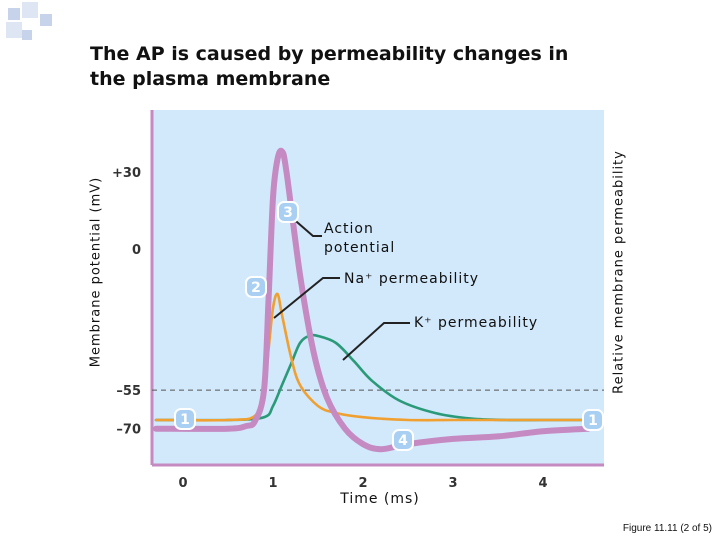 Image resolution: width=720 pixels, height=540 pixels. Describe the element at coordinates (411, 279) in the screenshot. I see `annotation-label: Na⁺ permeability` at that location.